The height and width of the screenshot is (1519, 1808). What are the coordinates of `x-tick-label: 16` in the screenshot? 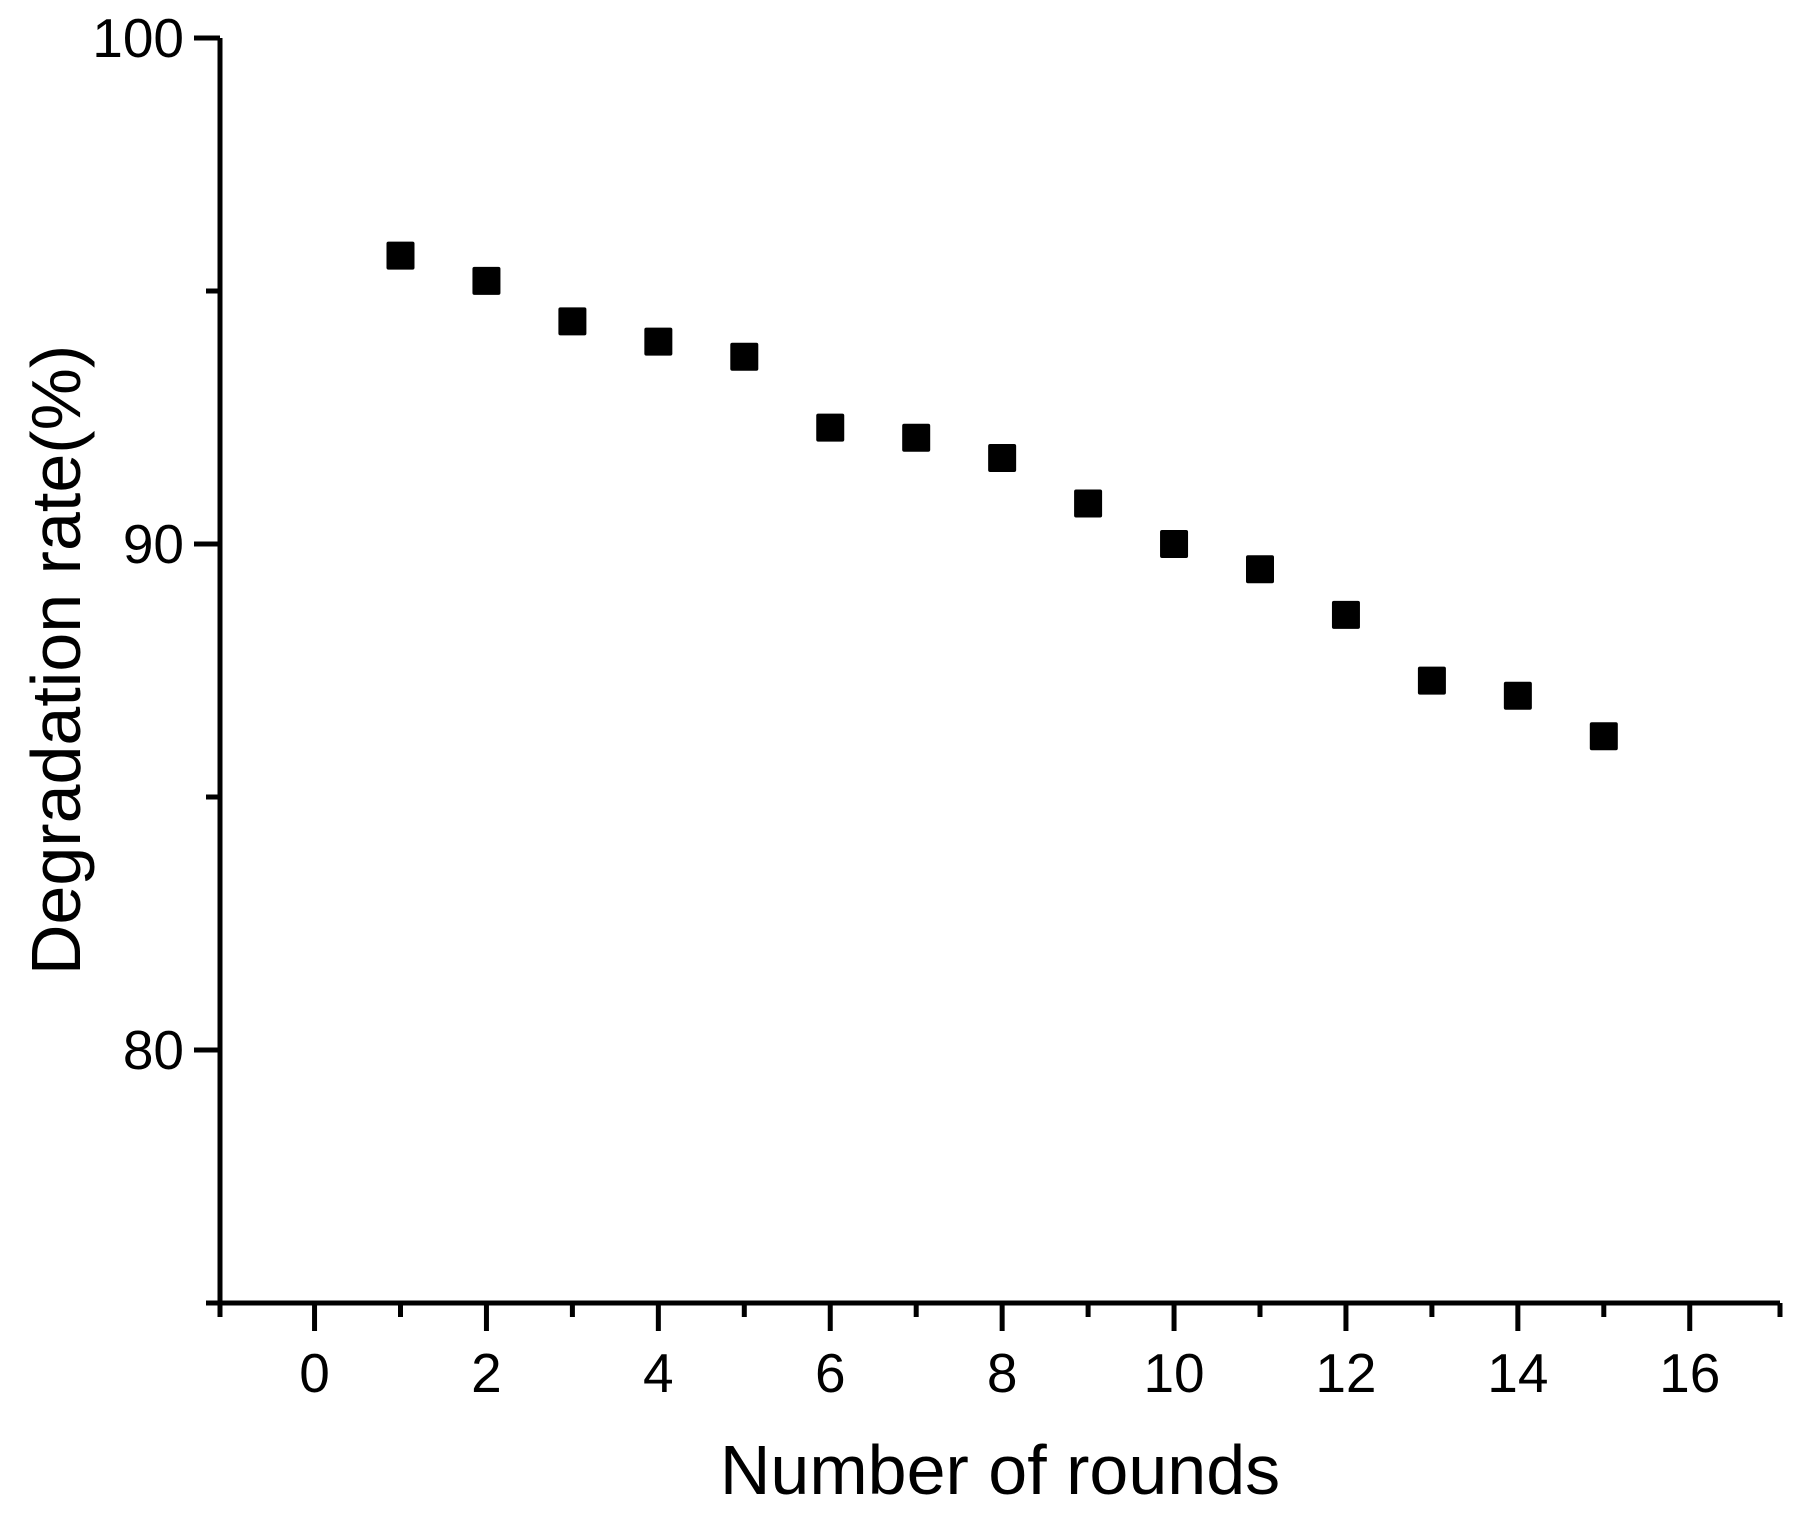 It's located at (1689, 1373).